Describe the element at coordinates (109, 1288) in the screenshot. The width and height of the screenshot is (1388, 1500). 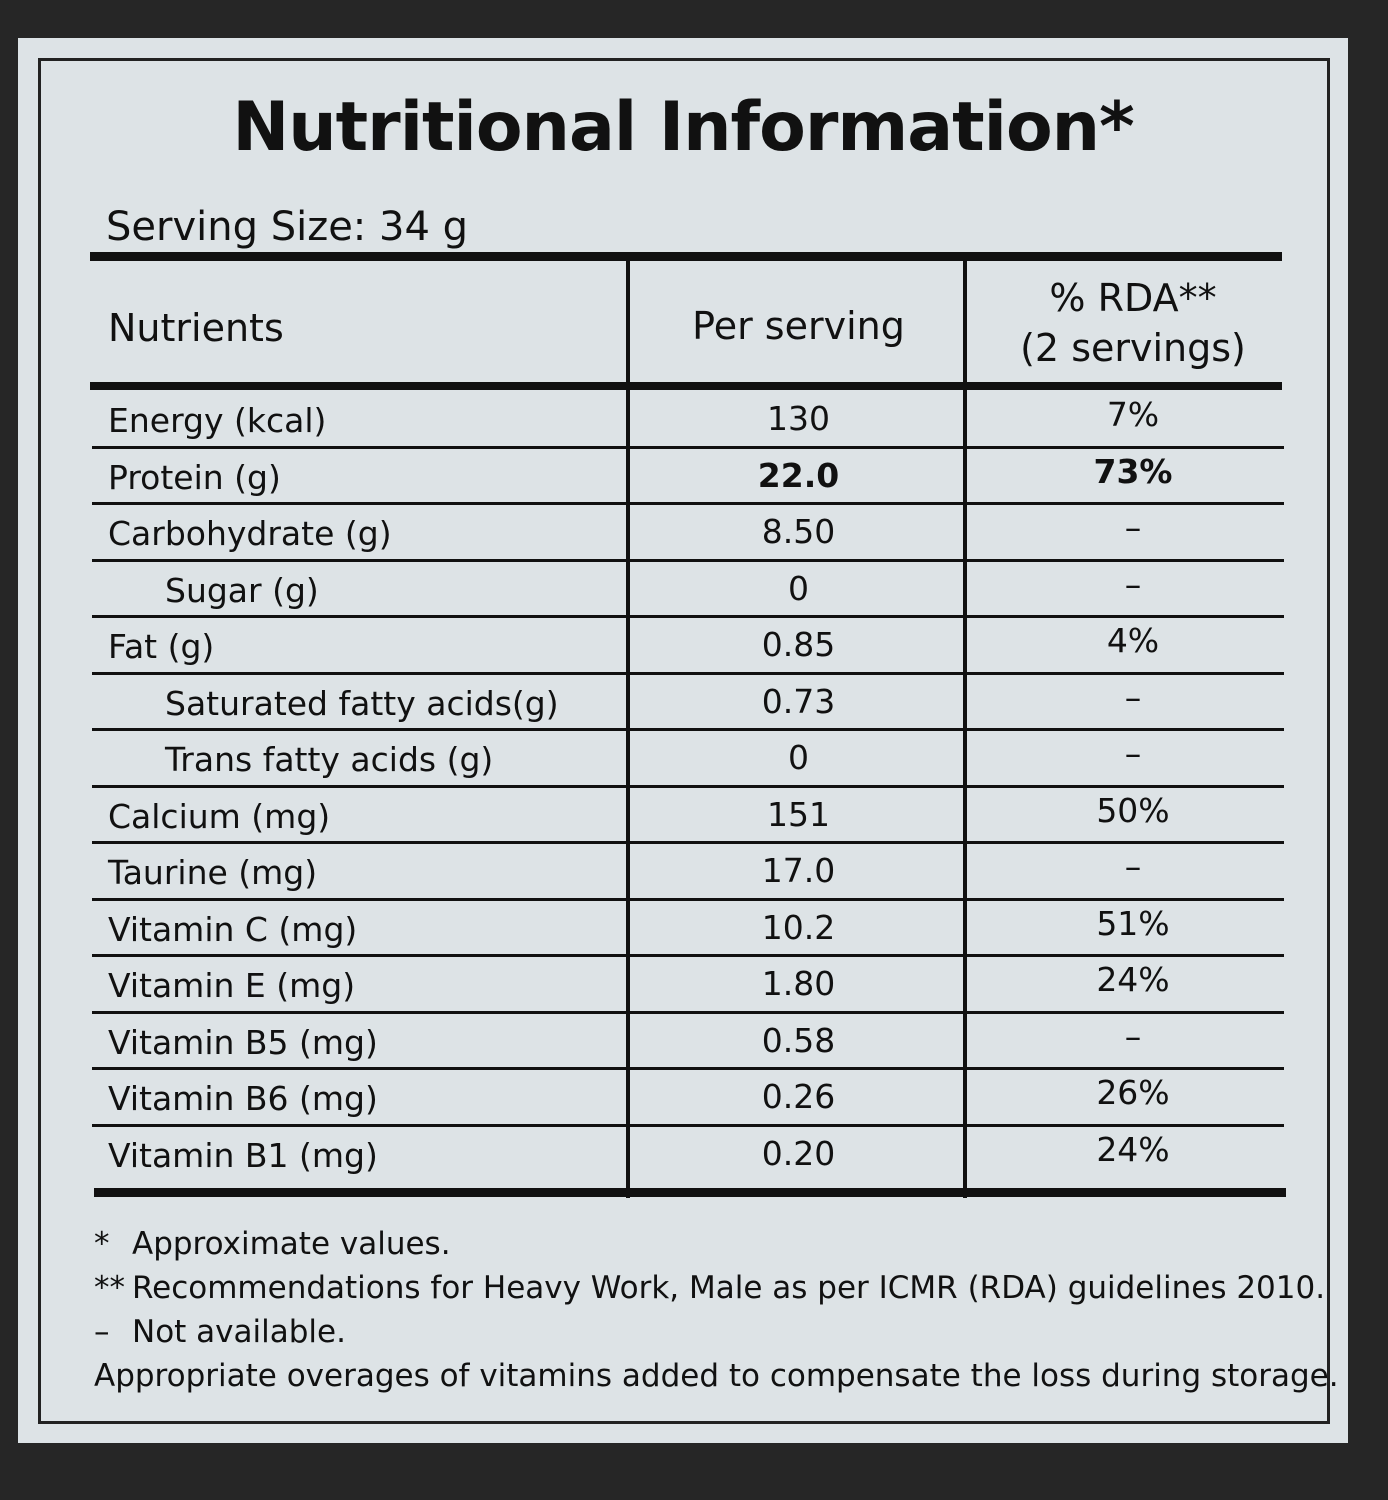
I see `footnote-mark: **` at that location.